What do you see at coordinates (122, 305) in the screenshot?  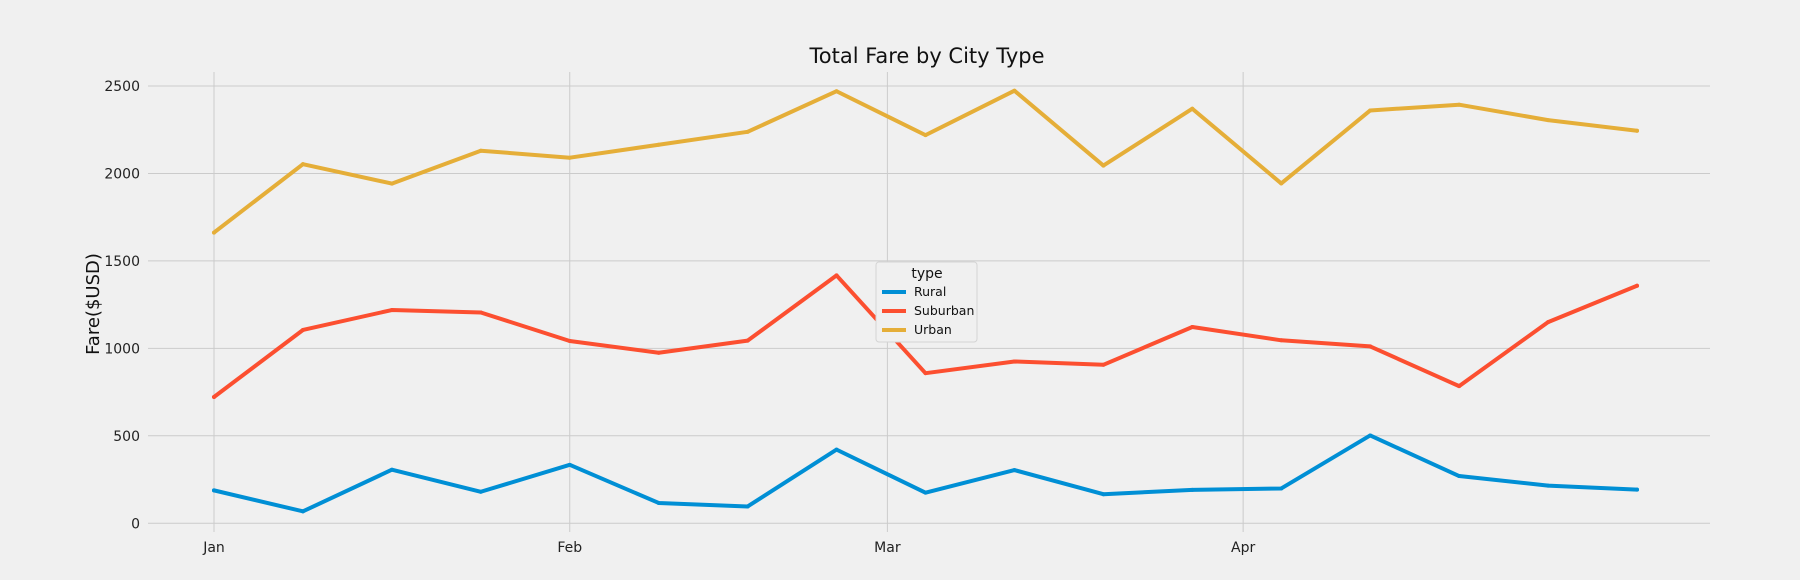 I see `y-axis-ticks: 0 500 1000 1500 2000 2500` at bounding box center [122, 305].